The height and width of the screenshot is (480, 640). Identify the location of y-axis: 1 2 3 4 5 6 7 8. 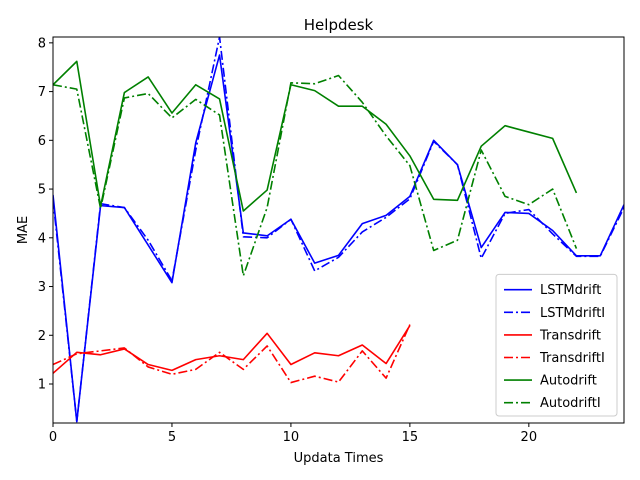
(45, 214).